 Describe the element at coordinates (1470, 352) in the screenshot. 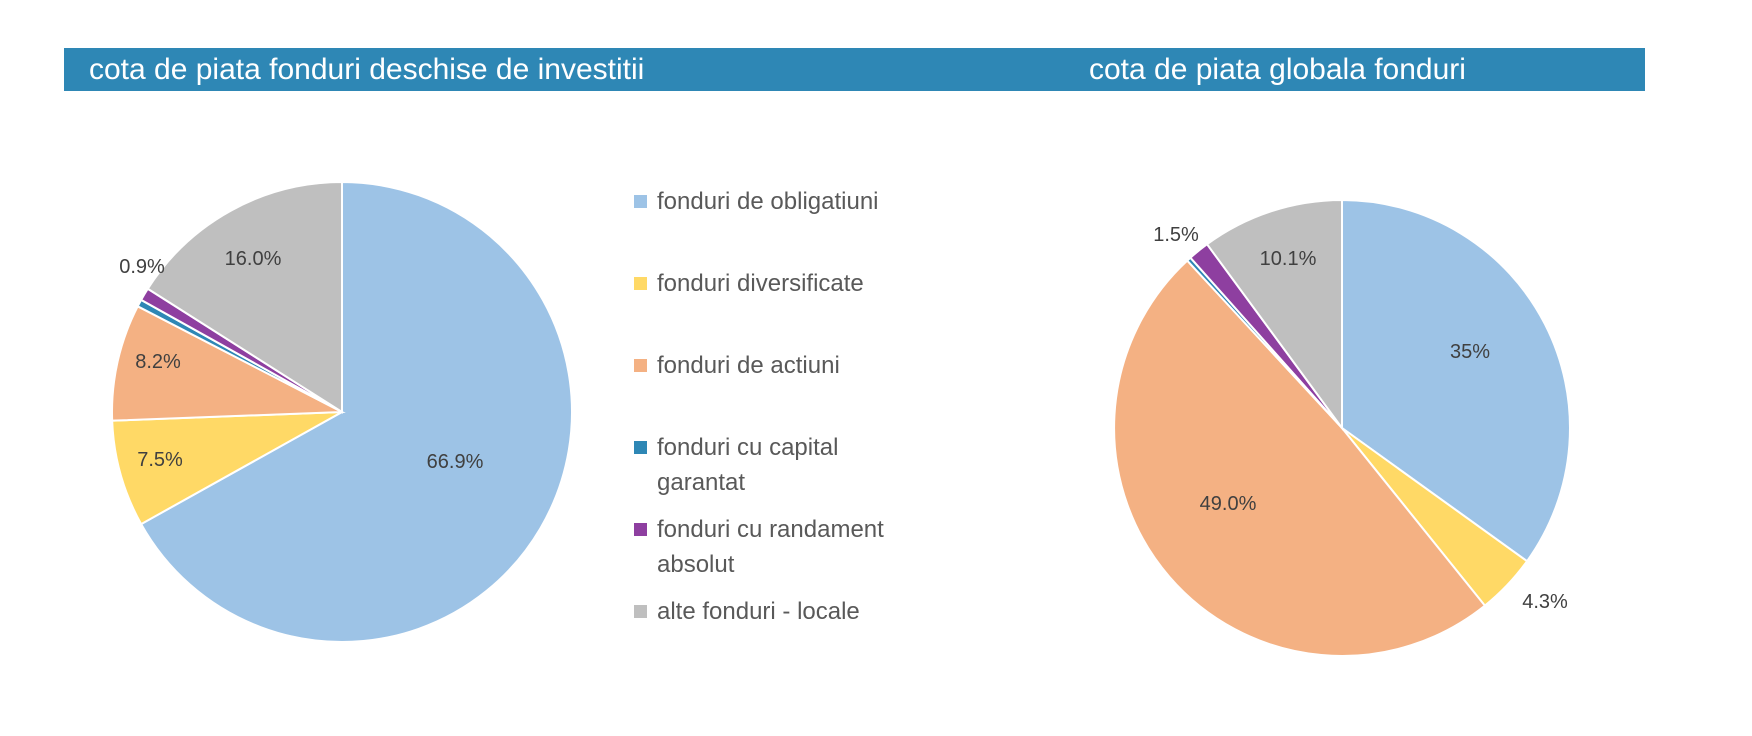

I see `data-label-1: 35%` at that location.